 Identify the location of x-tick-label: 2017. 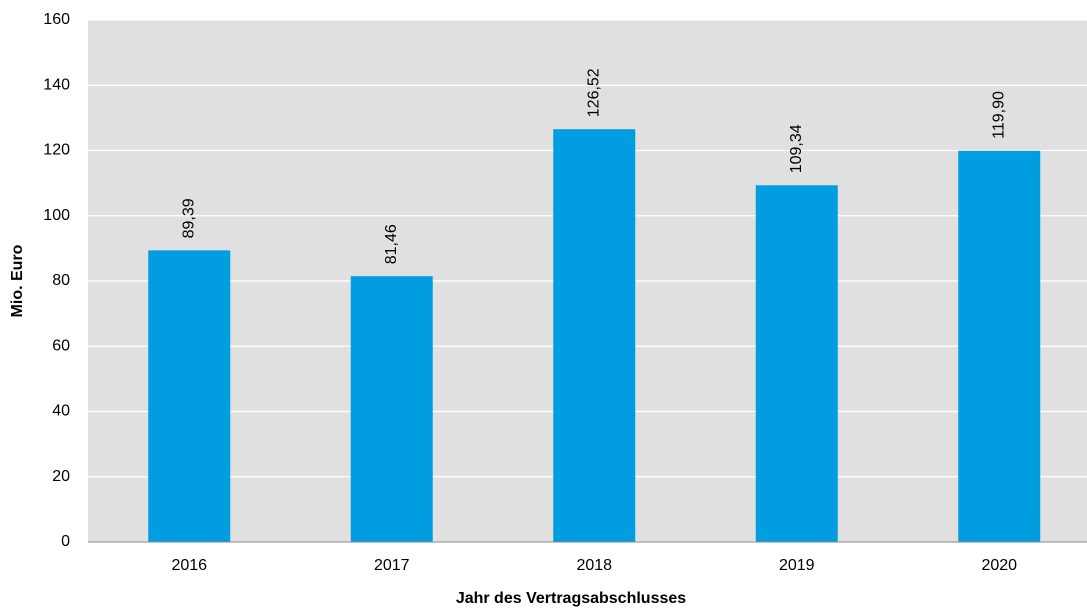
(392, 565).